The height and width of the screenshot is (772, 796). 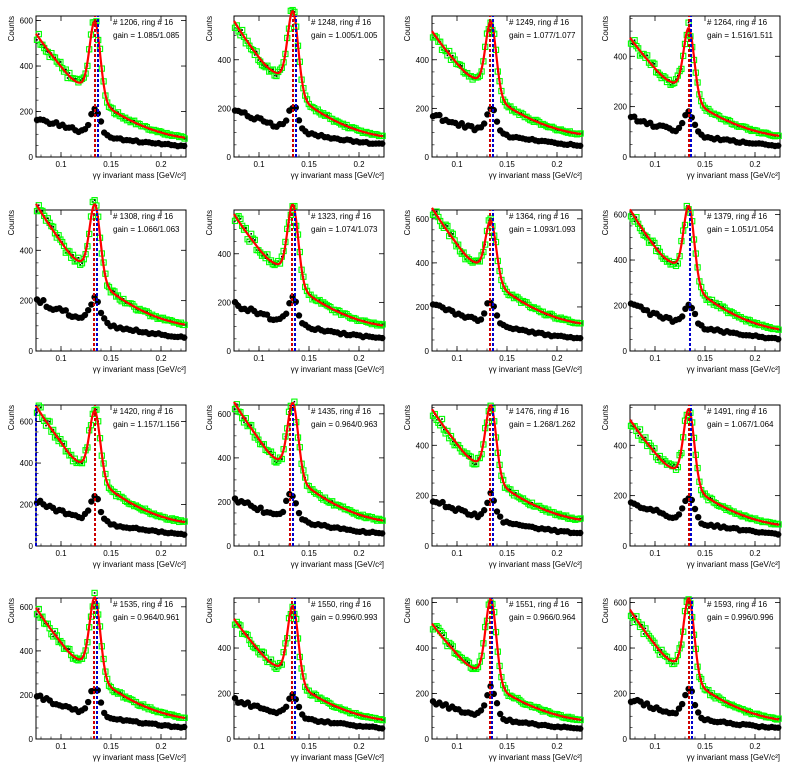 What do you see at coordinates (740, 424) in the screenshot?
I see `panel-gain: gain = 1.067/1.064` at bounding box center [740, 424].